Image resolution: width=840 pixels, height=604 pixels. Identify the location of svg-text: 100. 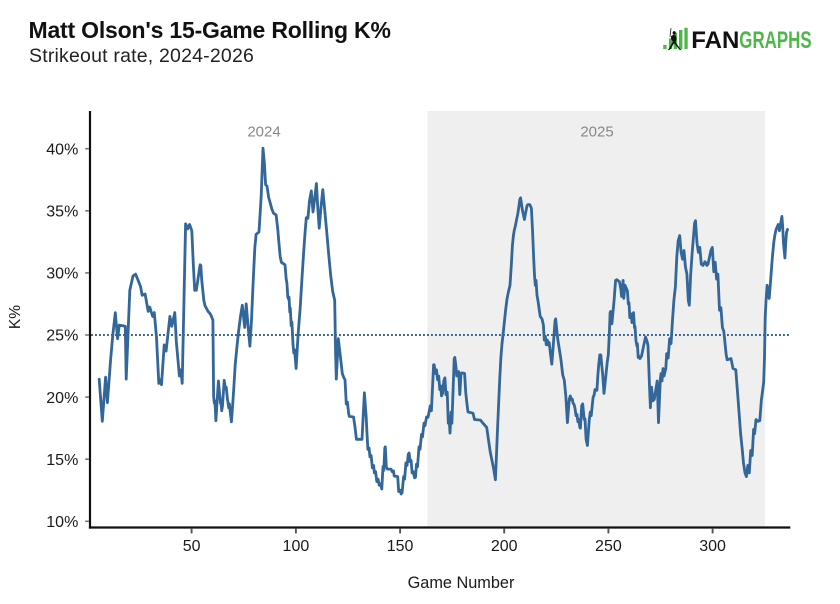
(296, 546).